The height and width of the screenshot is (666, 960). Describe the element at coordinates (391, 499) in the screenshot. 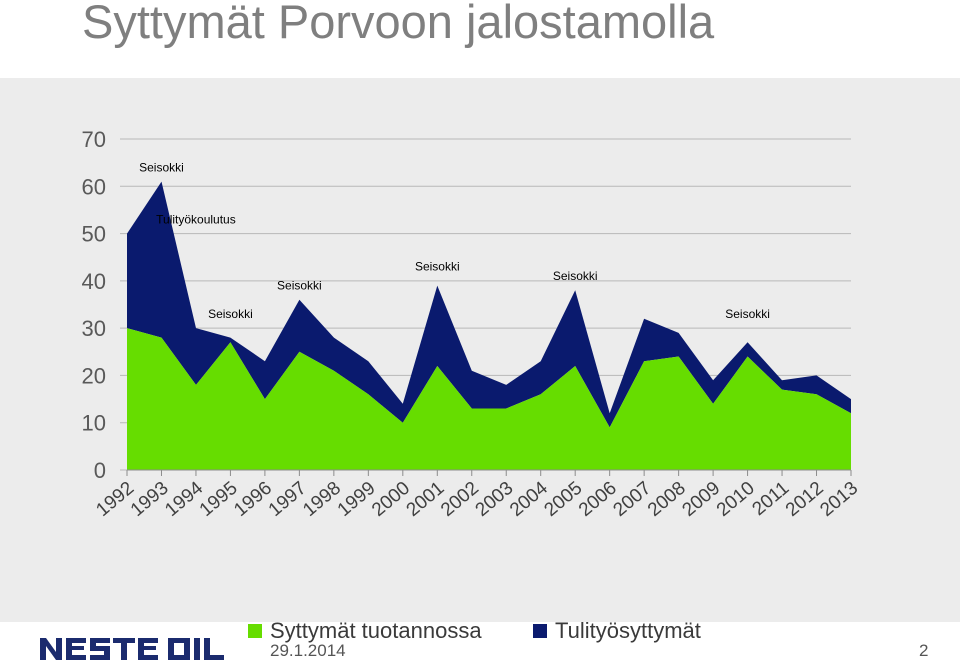

I see `x-tick-label: 2000` at that location.